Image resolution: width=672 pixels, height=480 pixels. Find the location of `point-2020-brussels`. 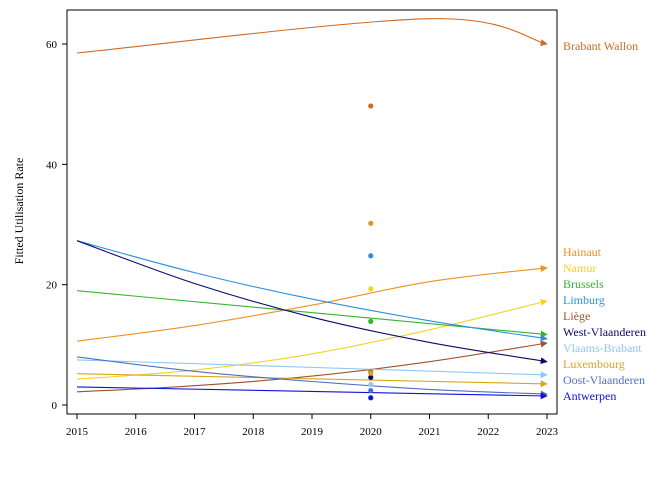

point-2020-brussels is located at coordinates (371, 321).